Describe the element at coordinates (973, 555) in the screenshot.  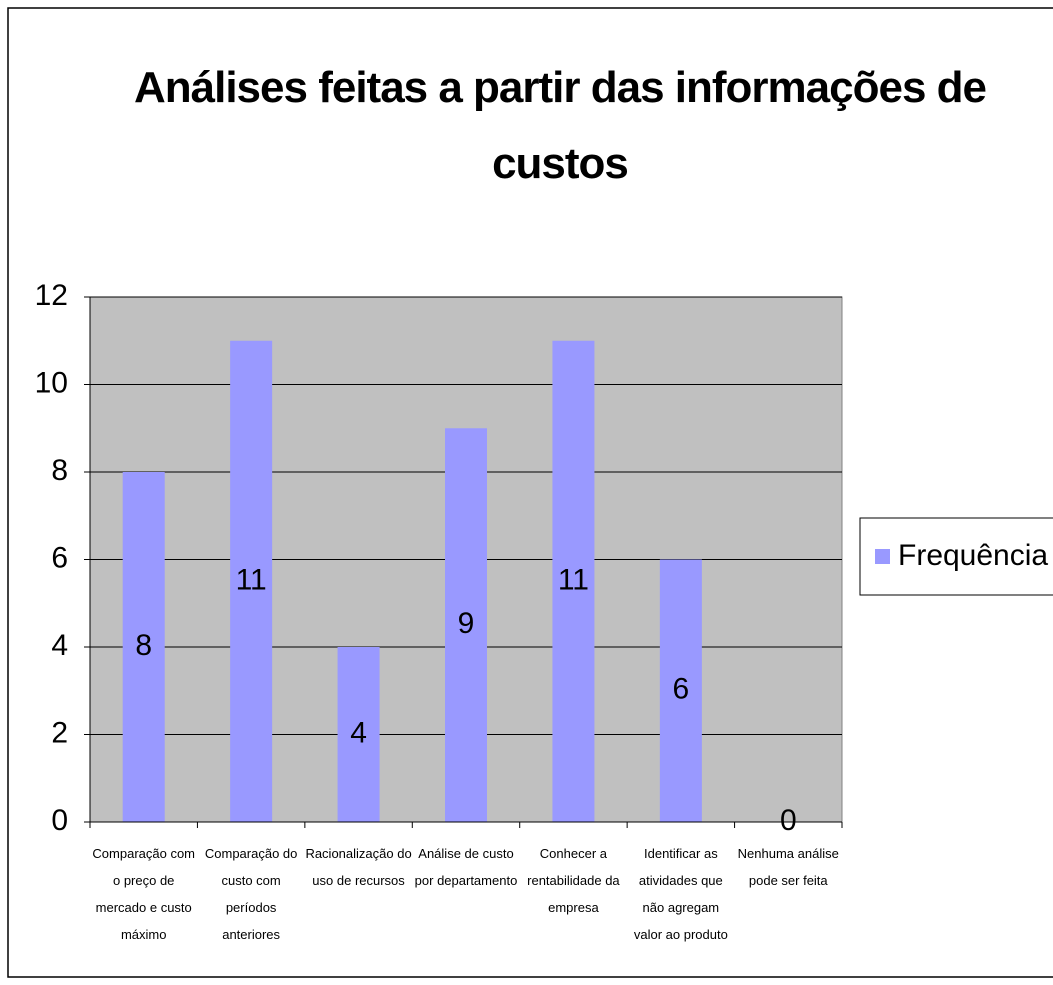
I see `legend-label: Frequência` at that location.